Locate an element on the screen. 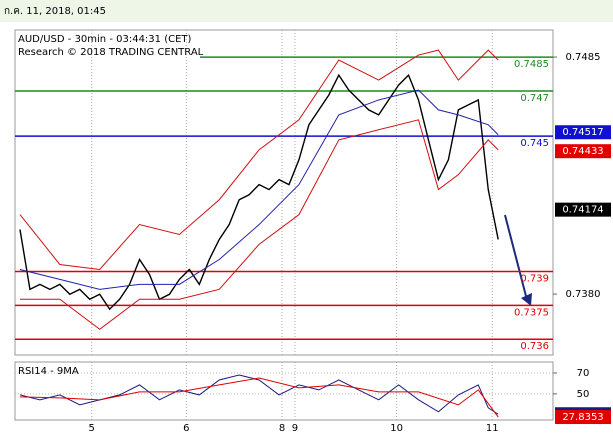 The height and width of the screenshot is (445, 613). header-bar is located at coordinates (306, 11).